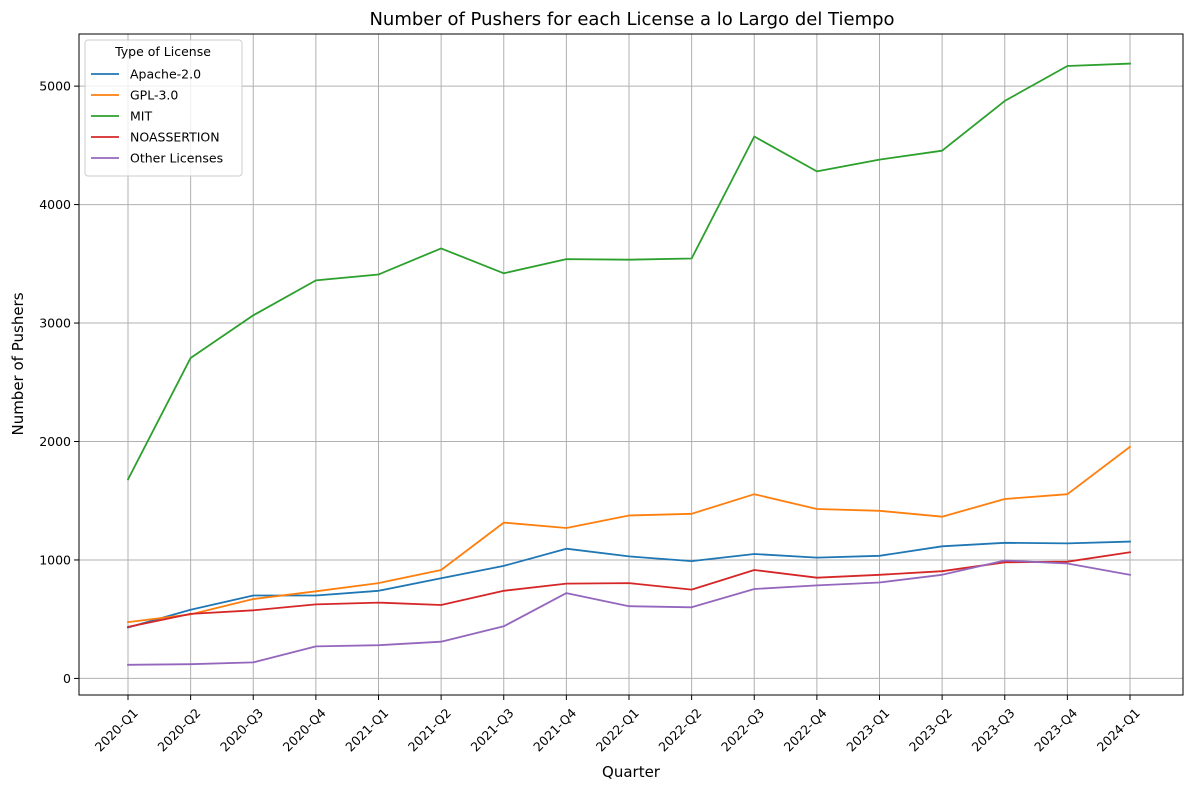  I want to click on x-tick-label: 2022-Q1, so click(617, 729).